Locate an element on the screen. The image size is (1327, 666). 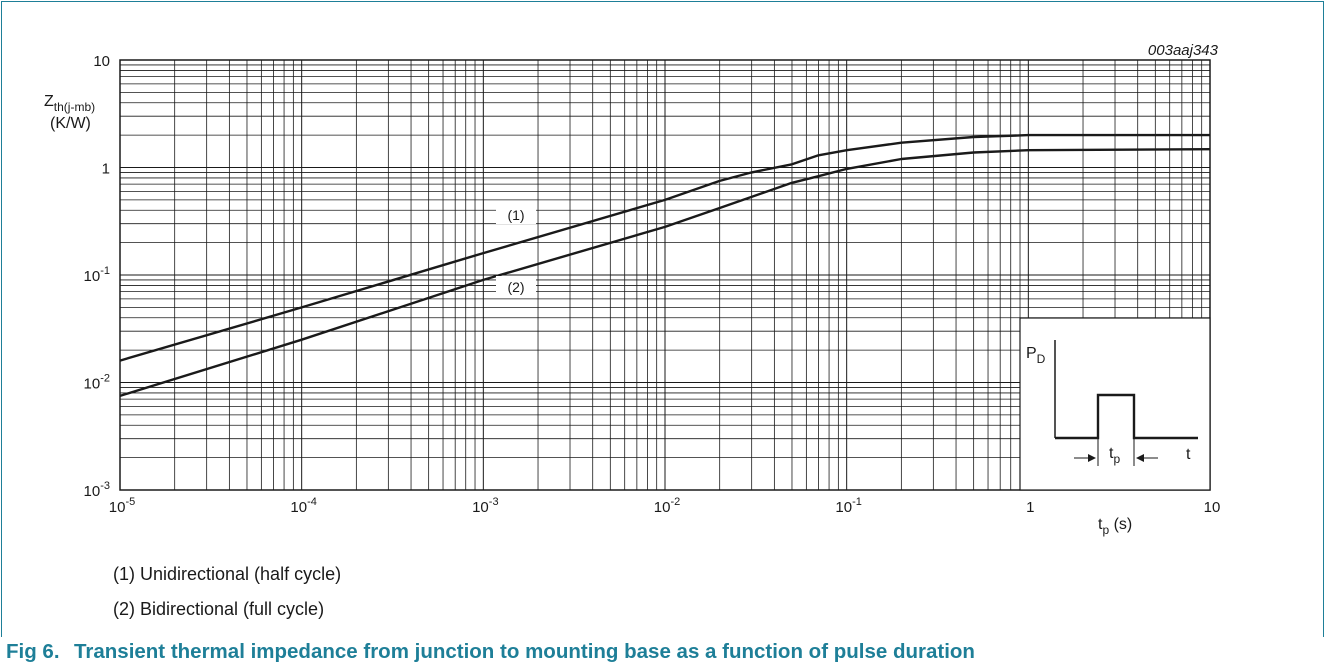
x-axis-label: tp (s) is located at coordinates (1115, 526).